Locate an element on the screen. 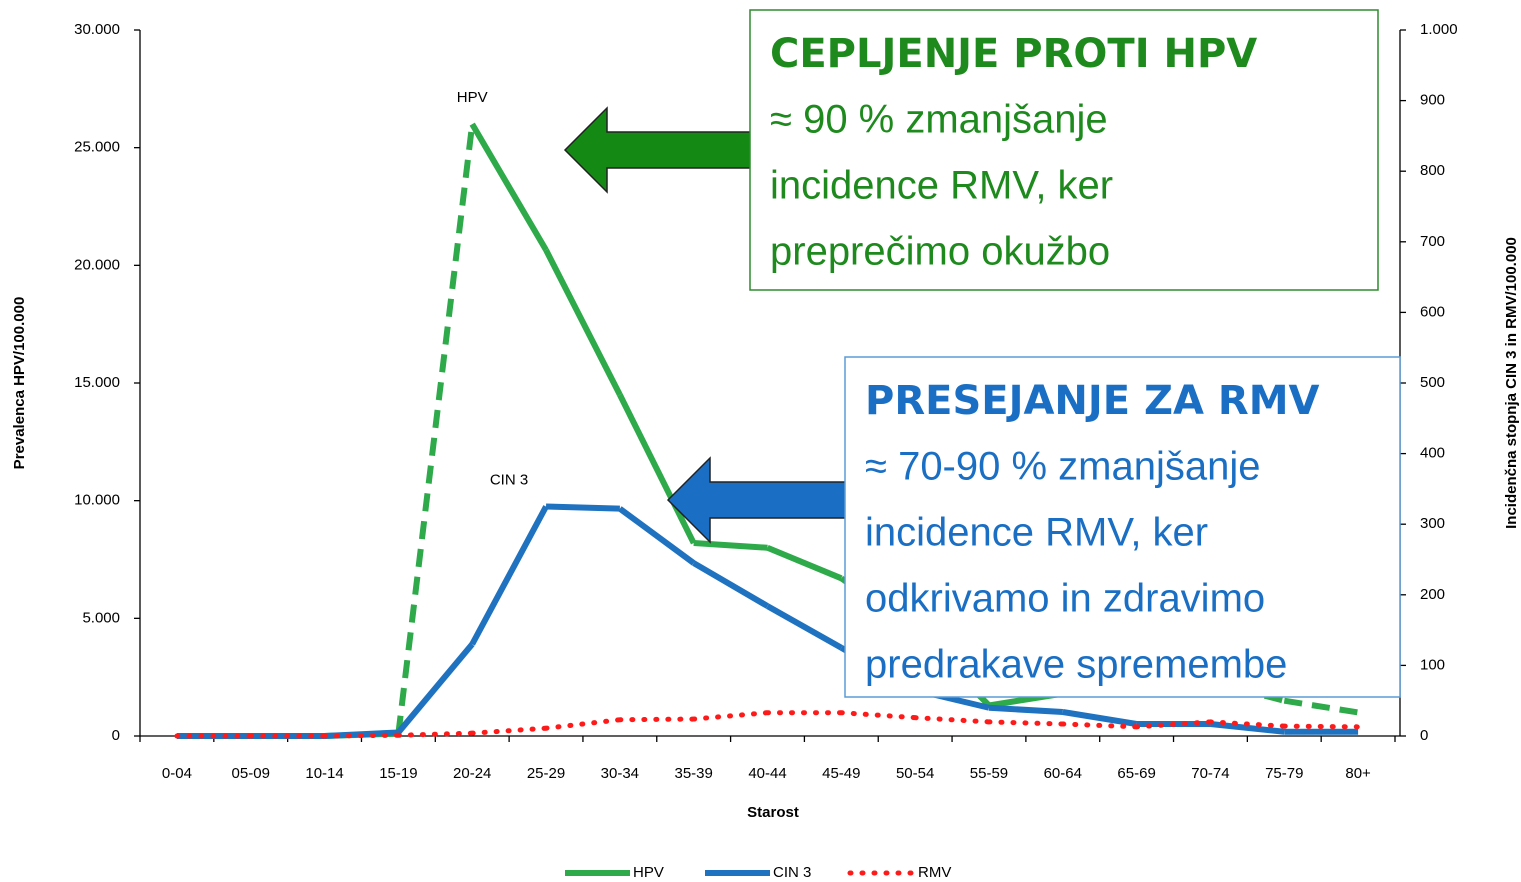 Image resolution: width=1521 pixels, height=882 pixels. y2-tick-label: 0 is located at coordinates (1424, 735).